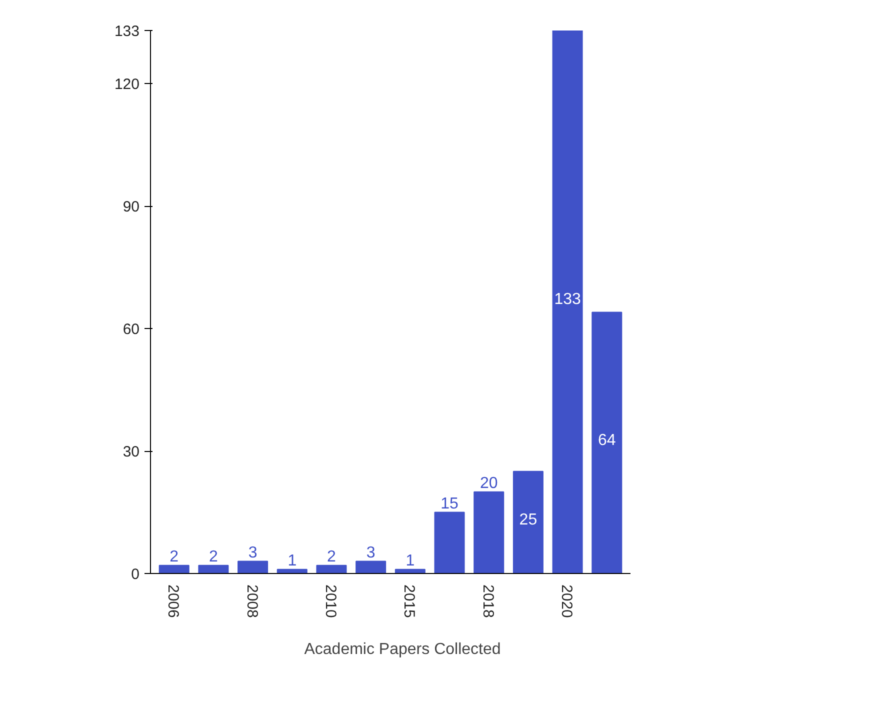  I want to click on data-label: 25, so click(528, 519).